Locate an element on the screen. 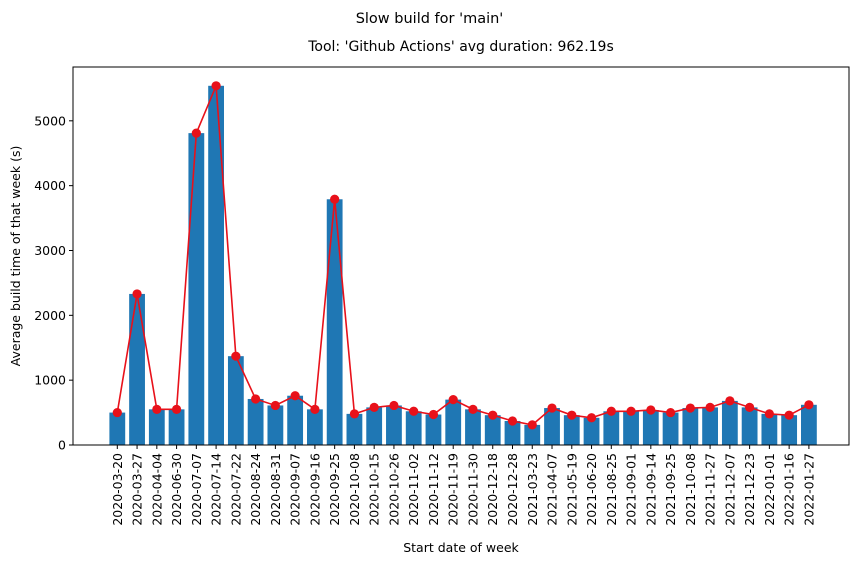  x-tick-label: 2020-07-07 is located at coordinates (196, 489).